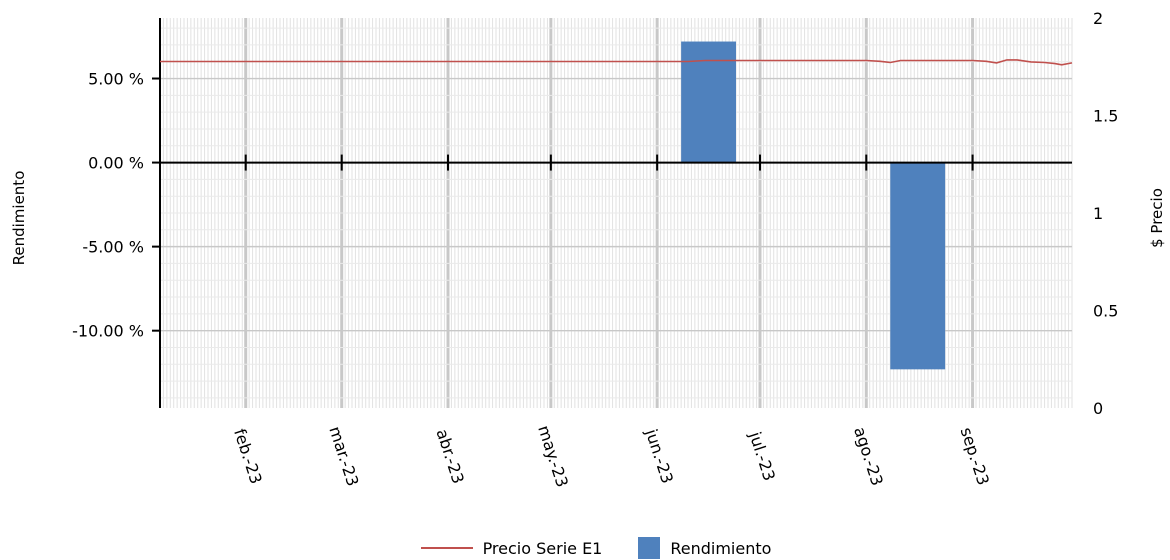 The height and width of the screenshot is (560, 1170). I want to click on left-tick-labels: 5.00 % 0.00 % -5.00 % -10.00 %, so click(116, 205).